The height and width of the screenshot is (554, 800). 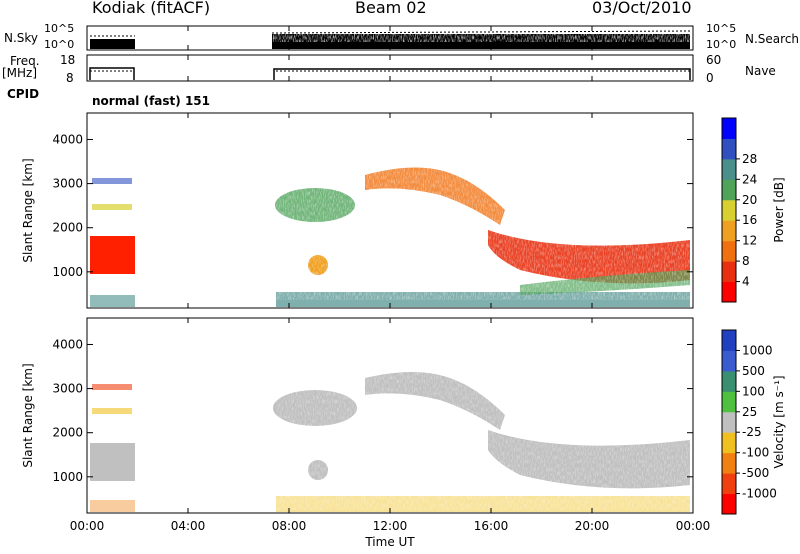 What do you see at coordinates (151, 101) in the screenshot?
I see `cpid-value: normal (fast) 151` at bounding box center [151, 101].